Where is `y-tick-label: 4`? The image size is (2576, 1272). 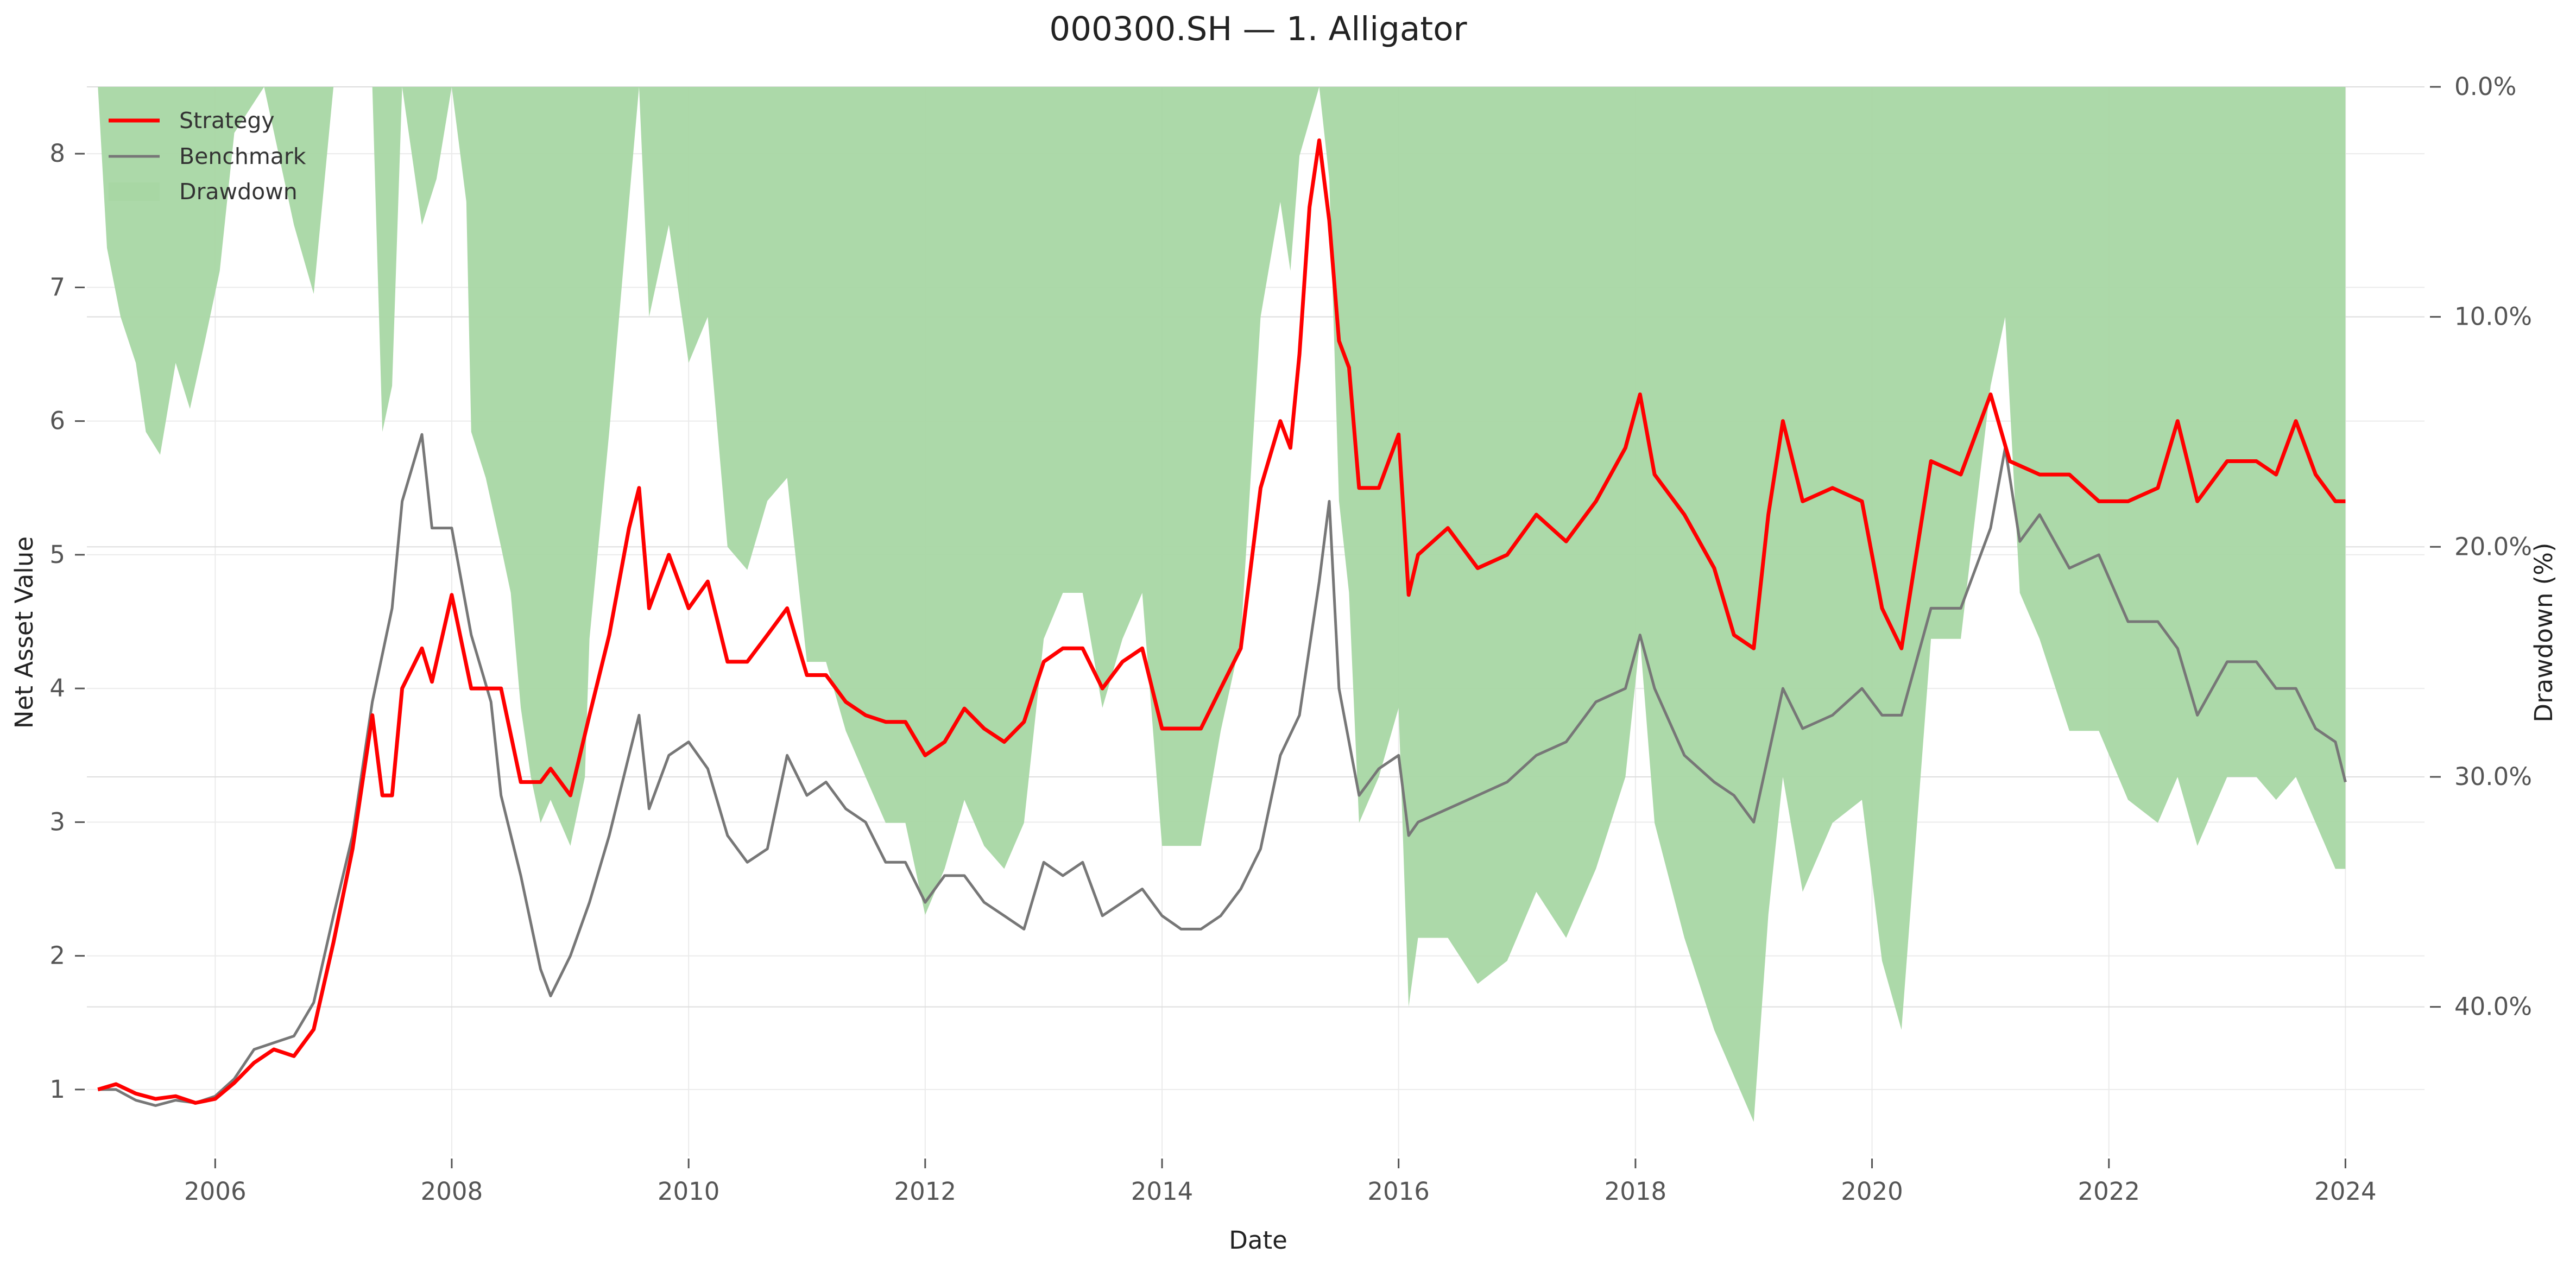 y-tick-label: 4 is located at coordinates (57, 688).